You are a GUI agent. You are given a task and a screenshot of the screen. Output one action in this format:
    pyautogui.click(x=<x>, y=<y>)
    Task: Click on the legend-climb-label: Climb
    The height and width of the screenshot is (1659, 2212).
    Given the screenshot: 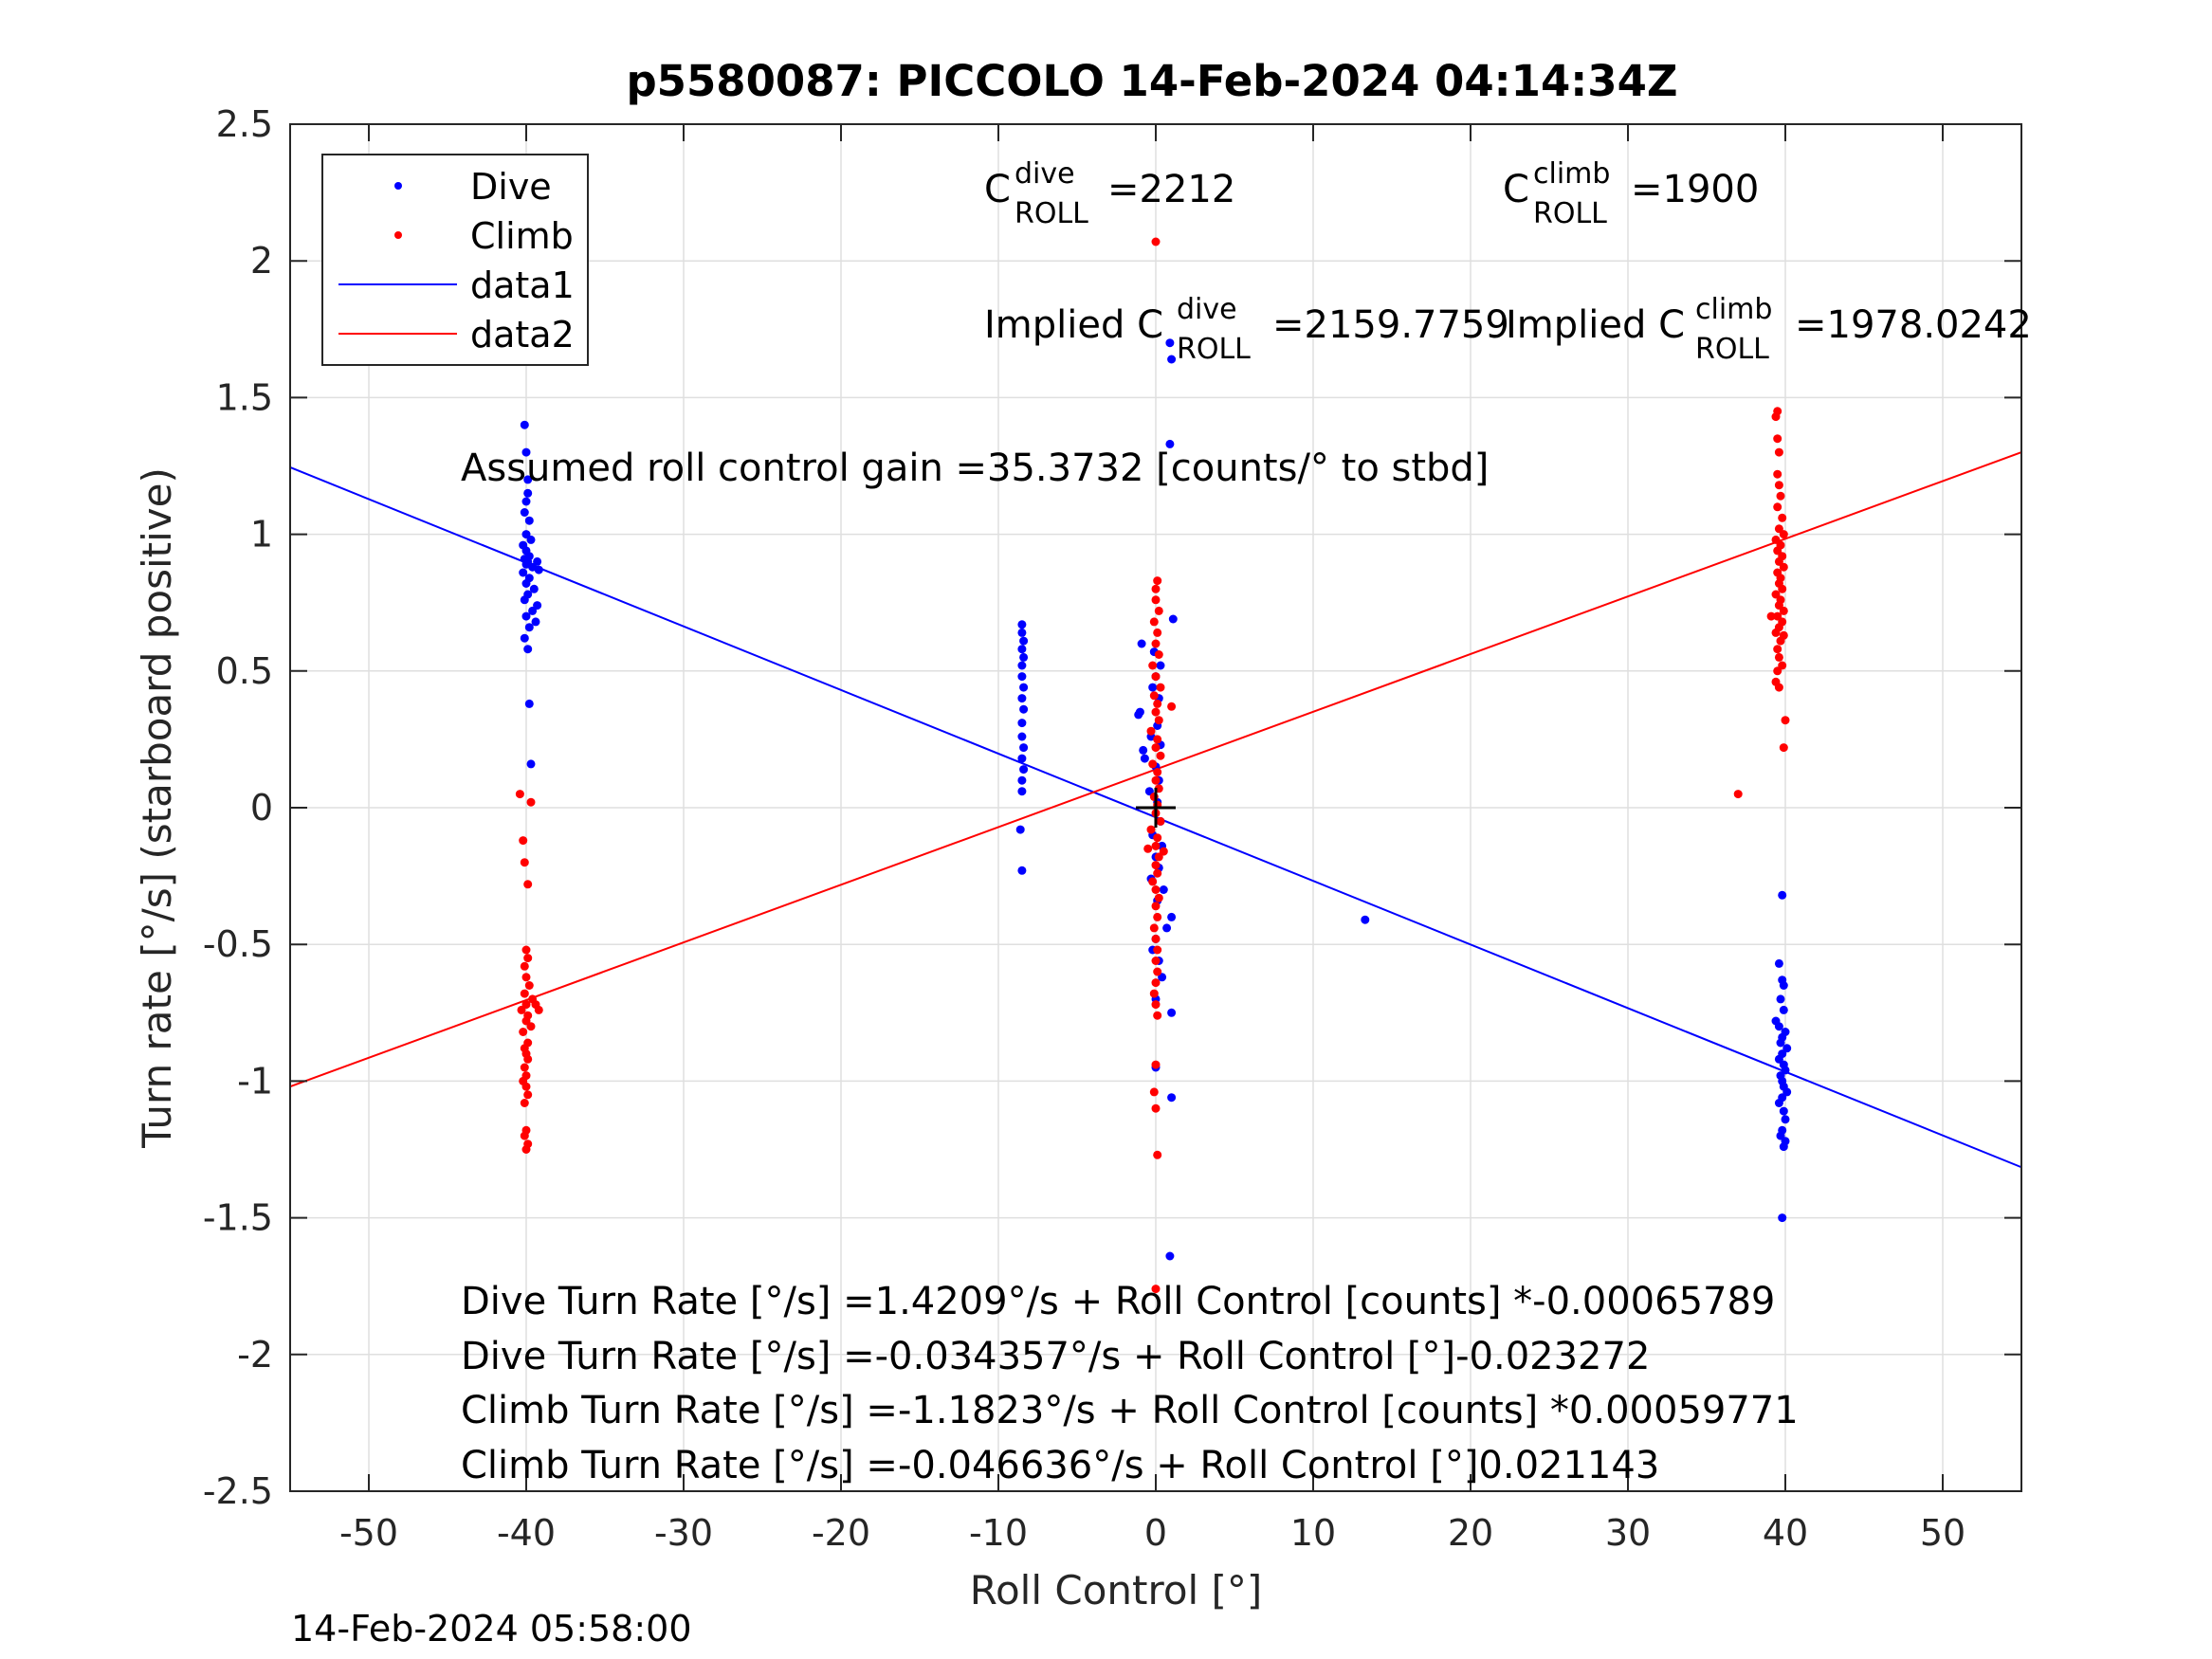 What is the action you would take?
    pyautogui.click(x=522, y=236)
    